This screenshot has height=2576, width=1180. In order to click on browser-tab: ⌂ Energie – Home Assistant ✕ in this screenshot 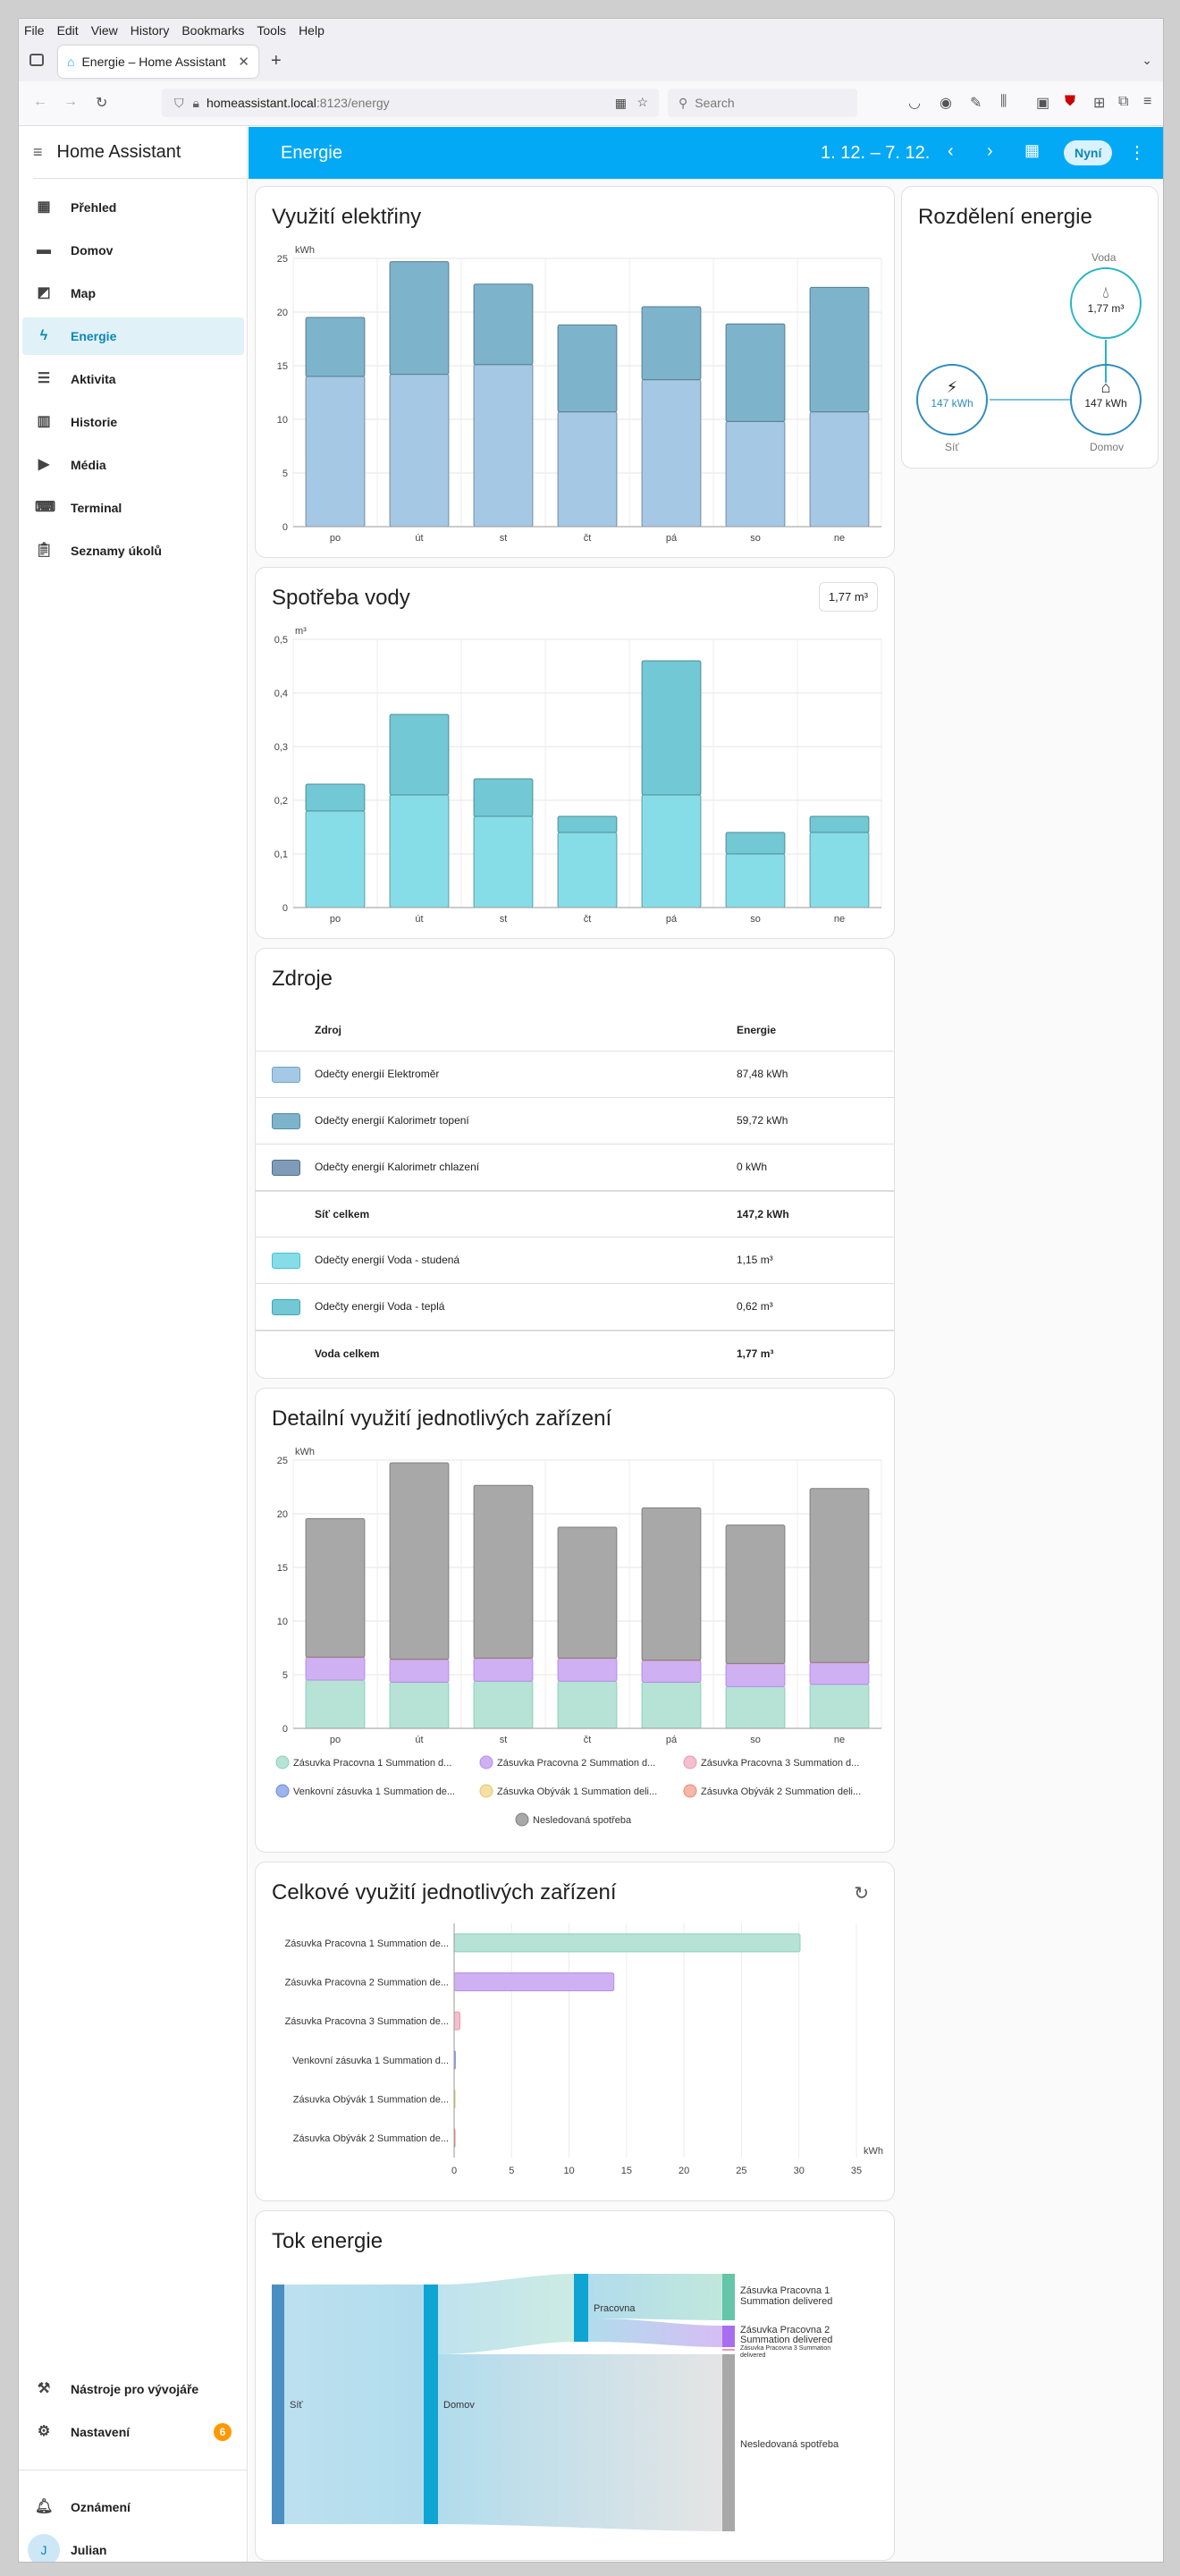, I will do `click(158, 62)`.